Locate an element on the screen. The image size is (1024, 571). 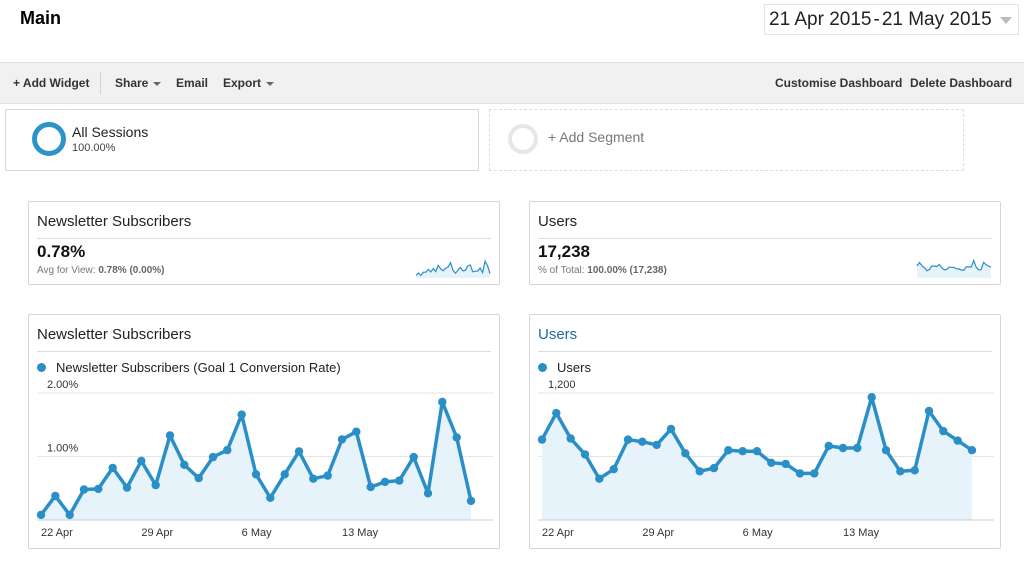
series-area is located at coordinates (256, 460).